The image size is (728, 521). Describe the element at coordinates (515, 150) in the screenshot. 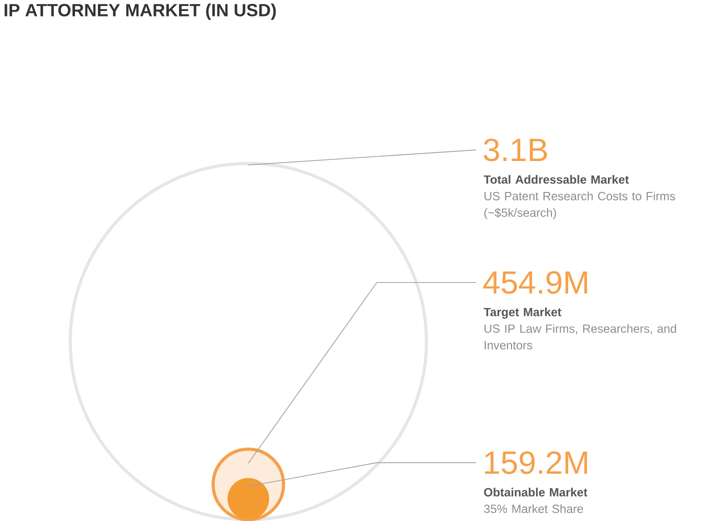

I see `data-label: 3.1B` at that location.